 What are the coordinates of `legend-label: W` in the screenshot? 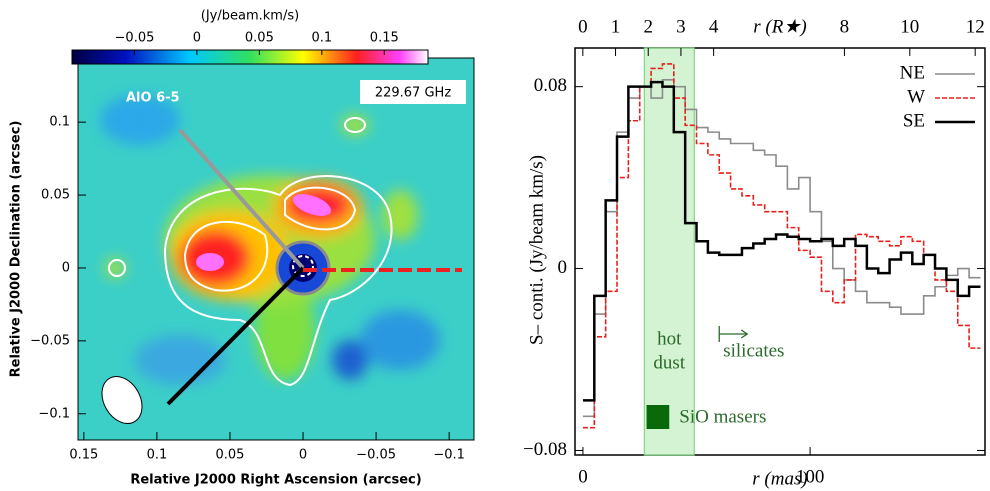 It's located at (916, 96).